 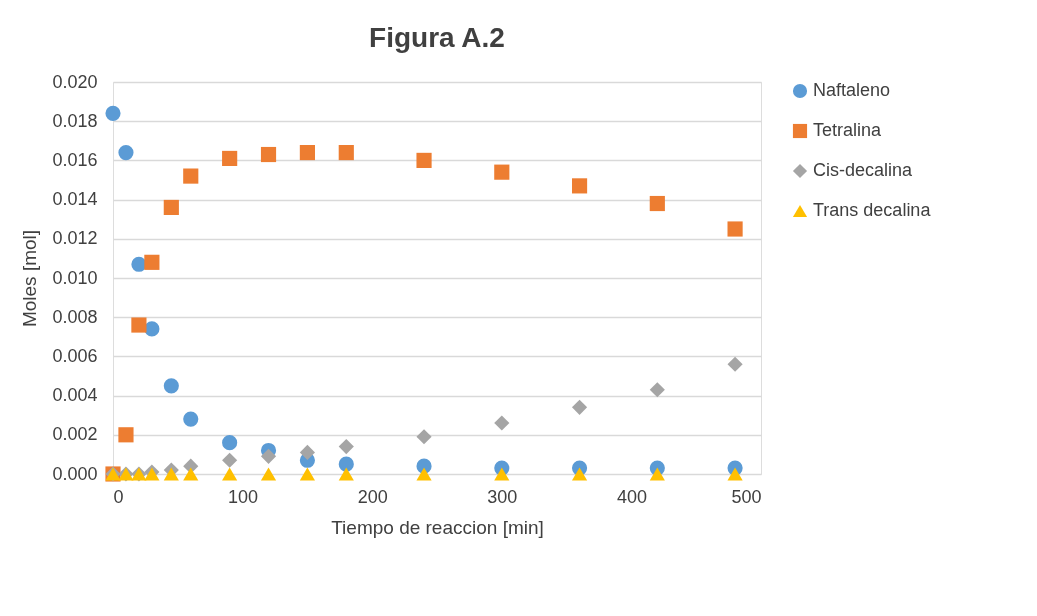 What do you see at coordinates (437, 37) in the screenshot?
I see `chart-title: Figura A.2` at bounding box center [437, 37].